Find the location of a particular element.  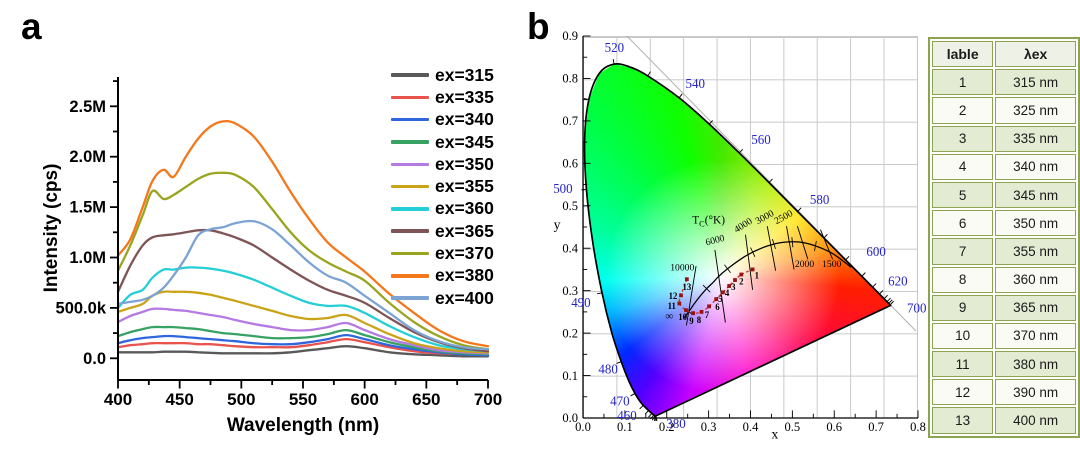

table-cell-label: 5 is located at coordinates (963, 195).